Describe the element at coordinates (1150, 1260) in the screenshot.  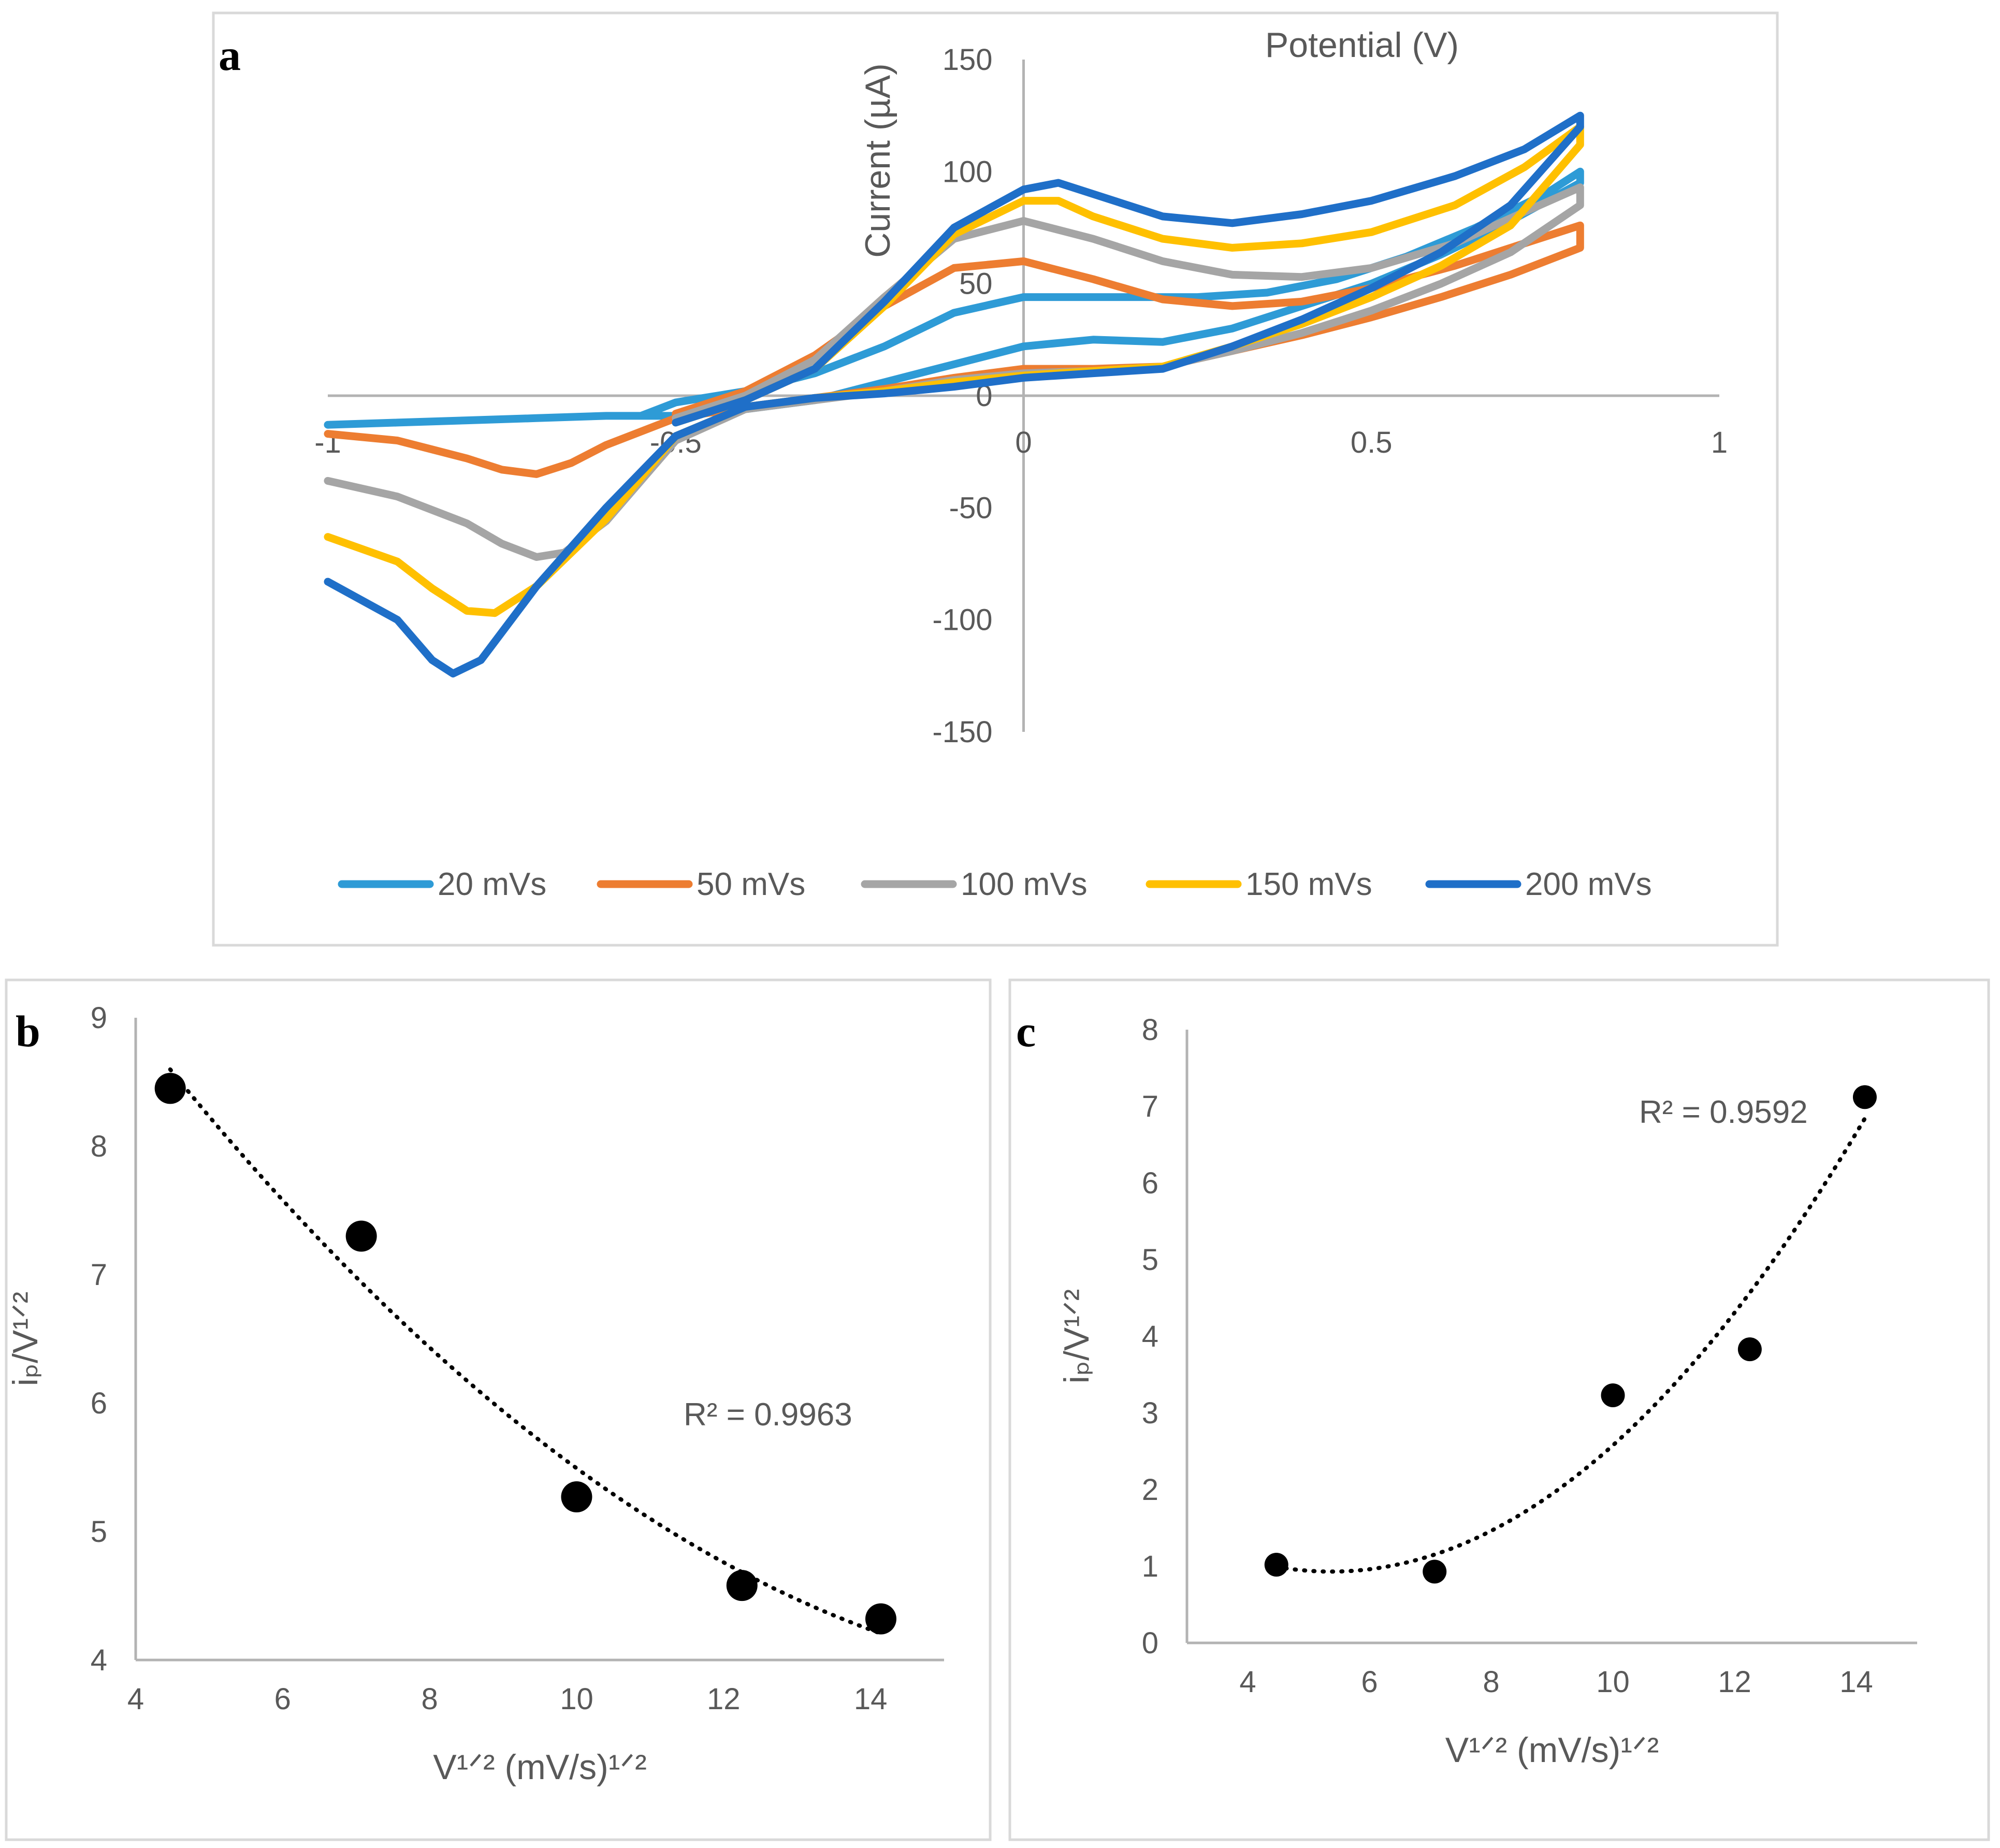
I see `panel-c-y-tick-label: 5` at that location.